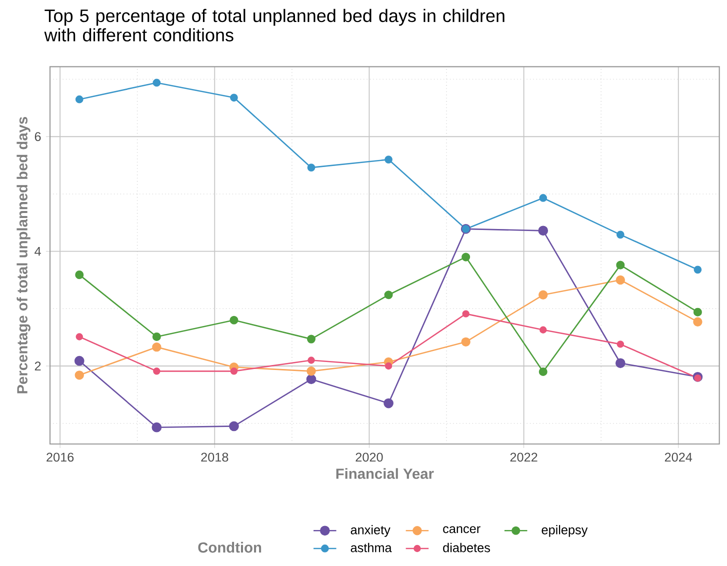 The height and width of the screenshot is (566, 727). I want to click on legend-label: cancer, so click(461, 530).